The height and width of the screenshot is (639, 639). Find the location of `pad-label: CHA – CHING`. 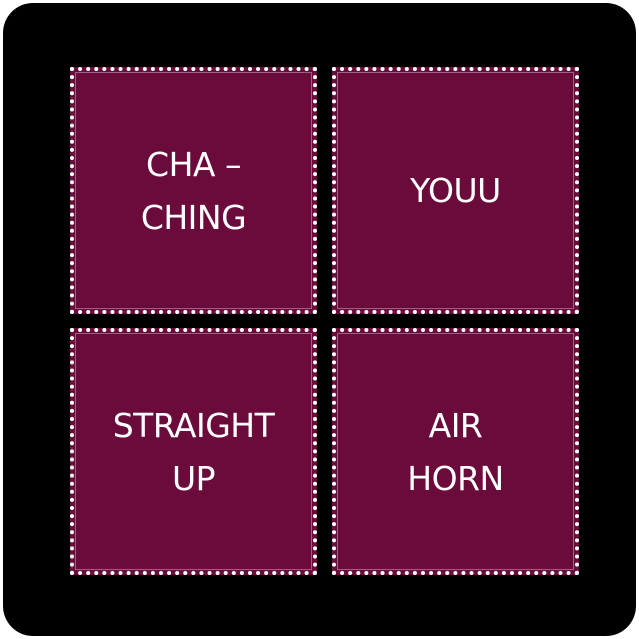

pad-label: CHA – CHING is located at coordinates (193, 190).